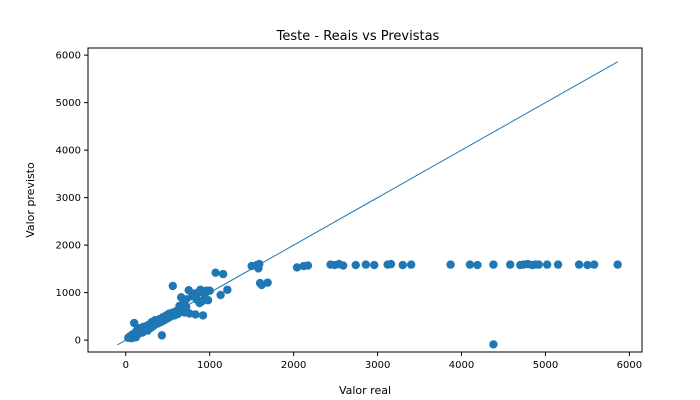  Describe the element at coordinates (68, 151) in the screenshot. I see `y-tick-label: 4000` at that location.